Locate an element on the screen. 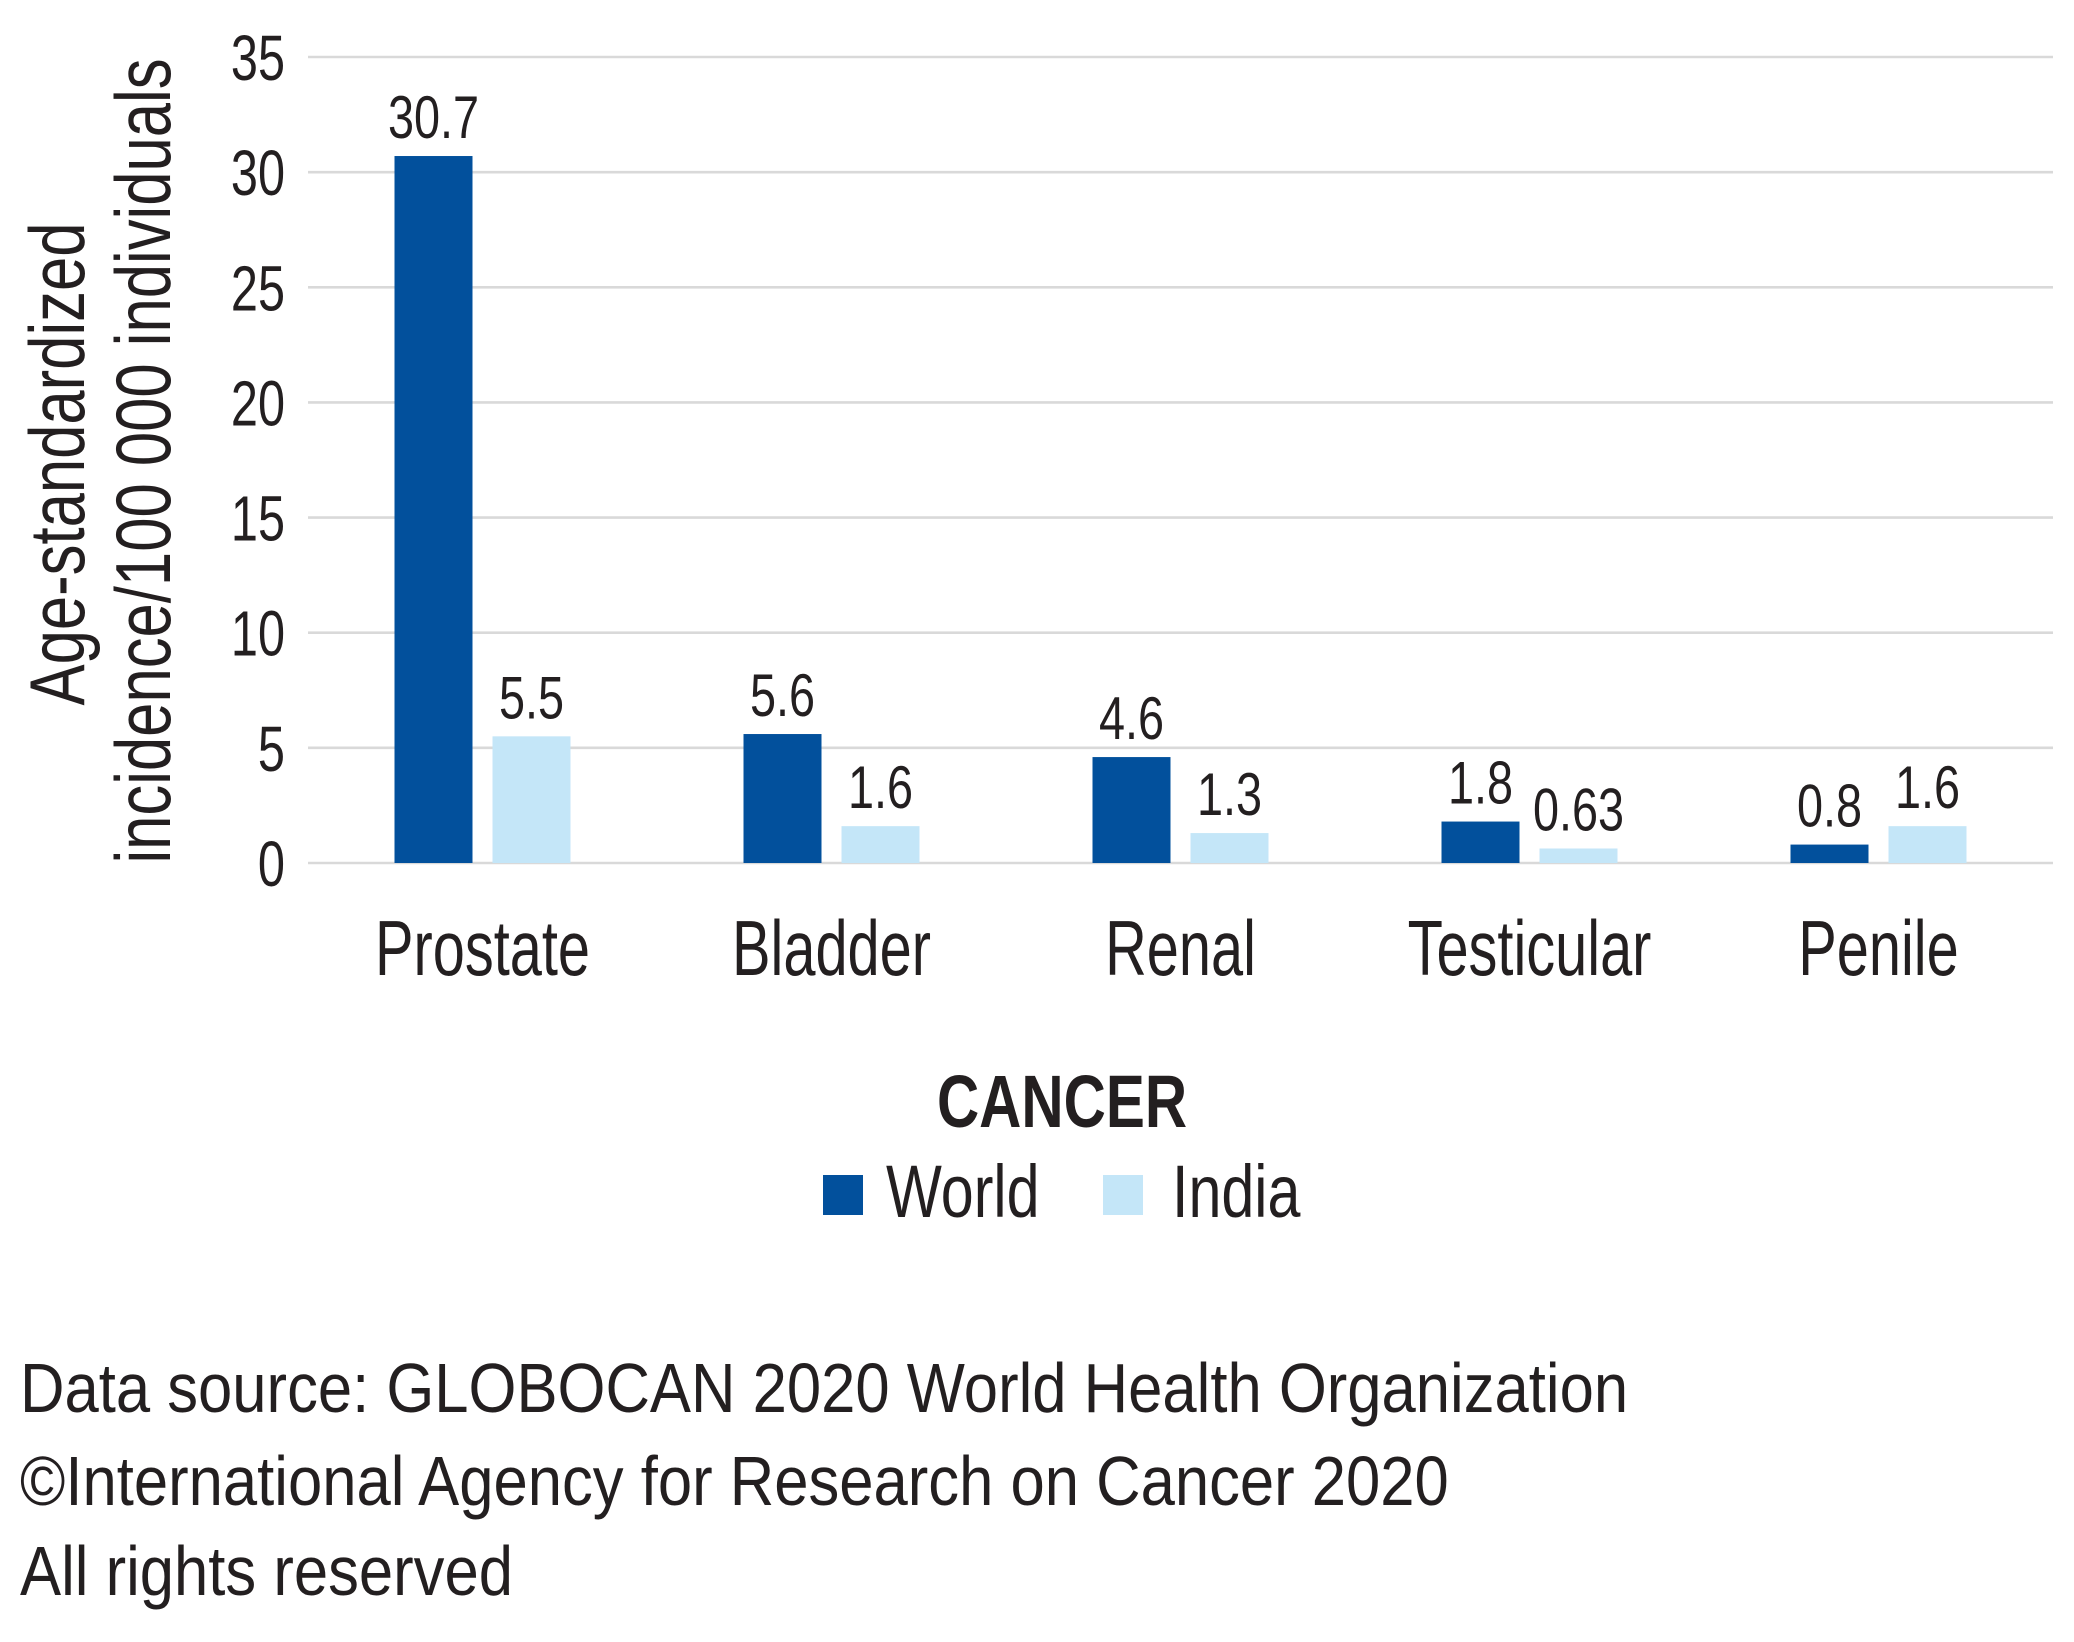 Image resolution: width=2074 pixels, height=1642 pixels. legend: World India is located at coordinates (1062, 1191).